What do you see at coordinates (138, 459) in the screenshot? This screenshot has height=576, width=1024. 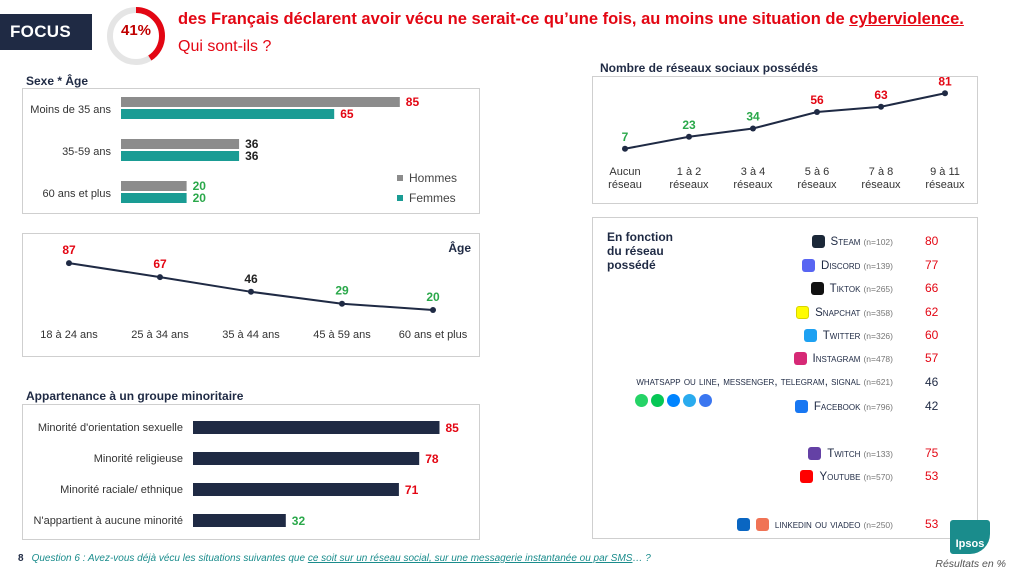 I see `category-label: Minorité religieuse` at bounding box center [138, 459].